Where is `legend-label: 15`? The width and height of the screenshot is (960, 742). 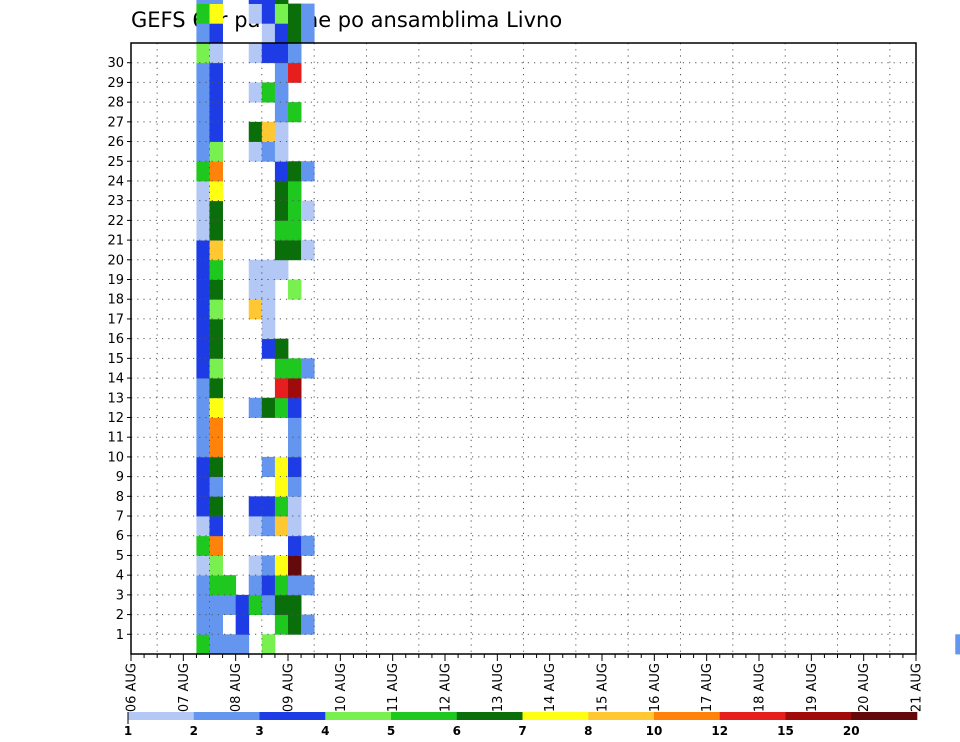 legend-label: 15 is located at coordinates (785, 731).